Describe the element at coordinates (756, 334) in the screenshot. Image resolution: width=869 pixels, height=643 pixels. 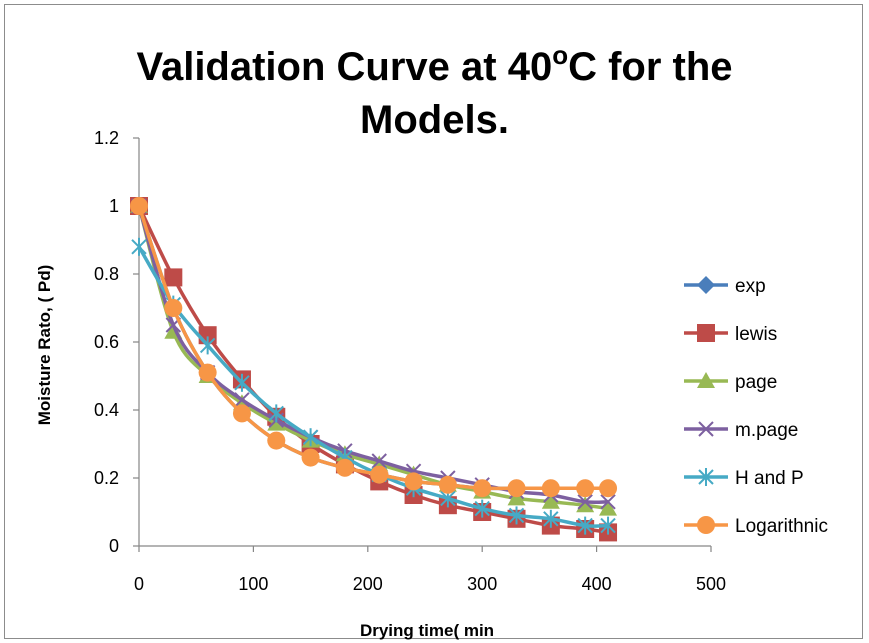
I see `legend-label: lewis` at that location.